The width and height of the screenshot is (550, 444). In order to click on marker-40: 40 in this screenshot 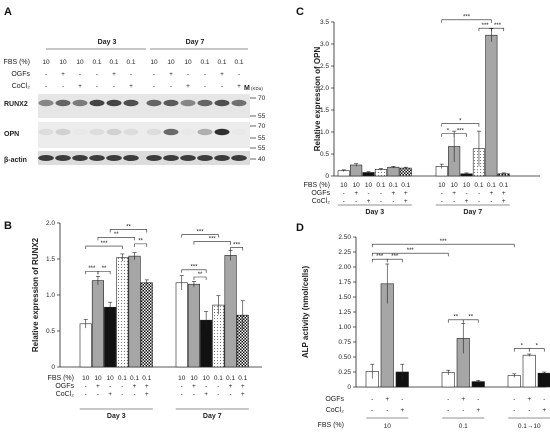, I will do `click(262, 159)`.